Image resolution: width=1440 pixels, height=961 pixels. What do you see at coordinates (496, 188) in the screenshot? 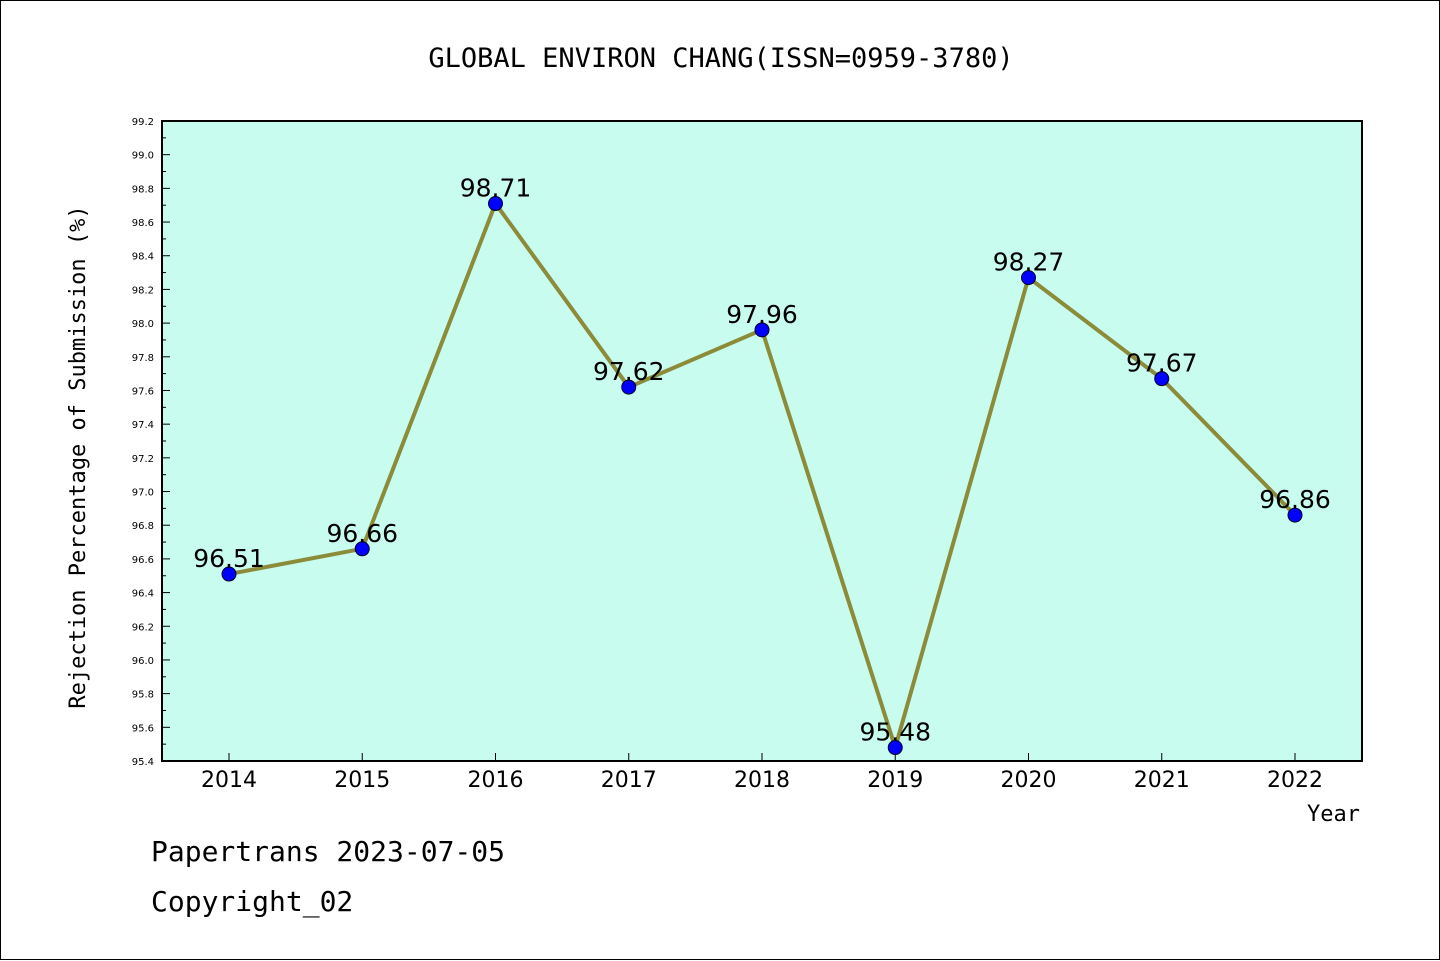
I see `data-label: 98.71` at bounding box center [496, 188].